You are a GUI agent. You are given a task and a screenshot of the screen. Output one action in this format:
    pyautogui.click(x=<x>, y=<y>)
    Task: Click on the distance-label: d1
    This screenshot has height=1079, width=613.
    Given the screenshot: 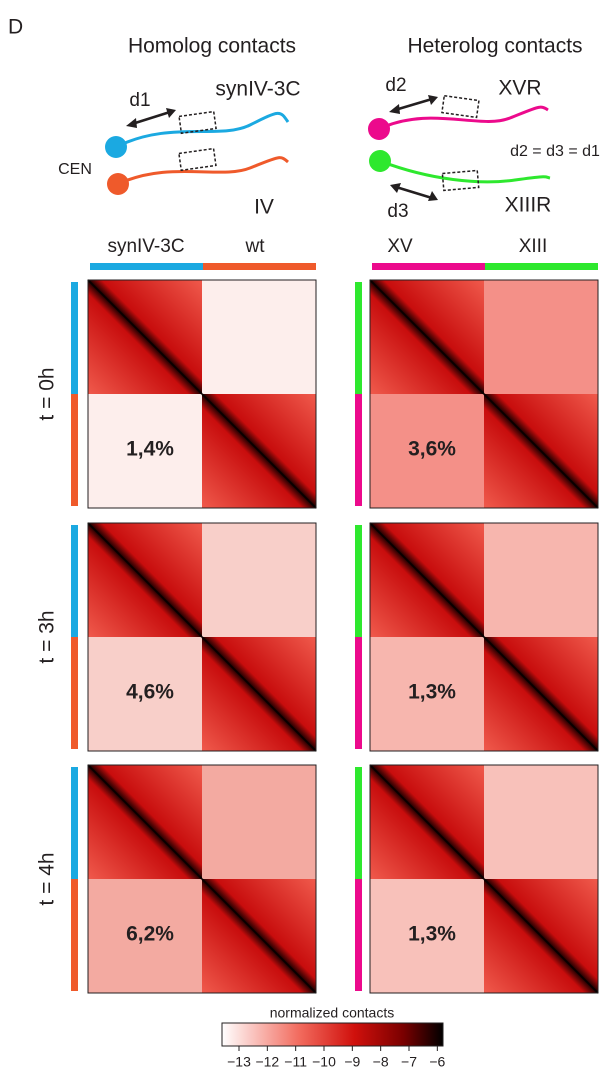 What is the action you would take?
    pyautogui.click(x=139, y=100)
    